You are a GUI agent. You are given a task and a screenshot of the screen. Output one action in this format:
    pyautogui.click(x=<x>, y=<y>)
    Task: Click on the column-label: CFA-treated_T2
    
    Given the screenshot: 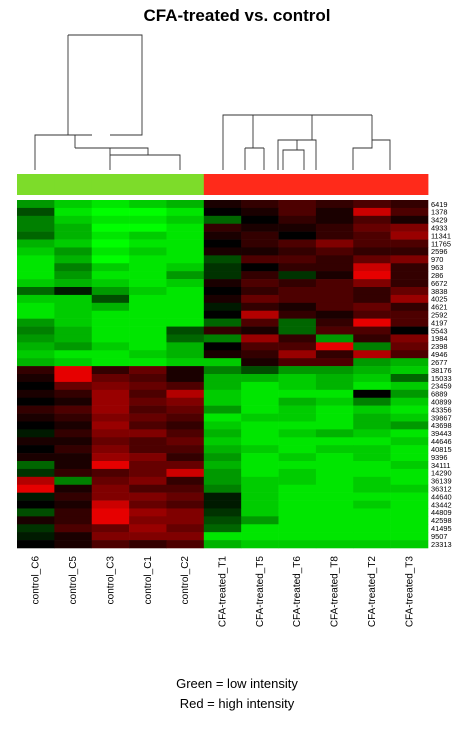 What is the action you would take?
    pyautogui.click(x=372, y=592)
    